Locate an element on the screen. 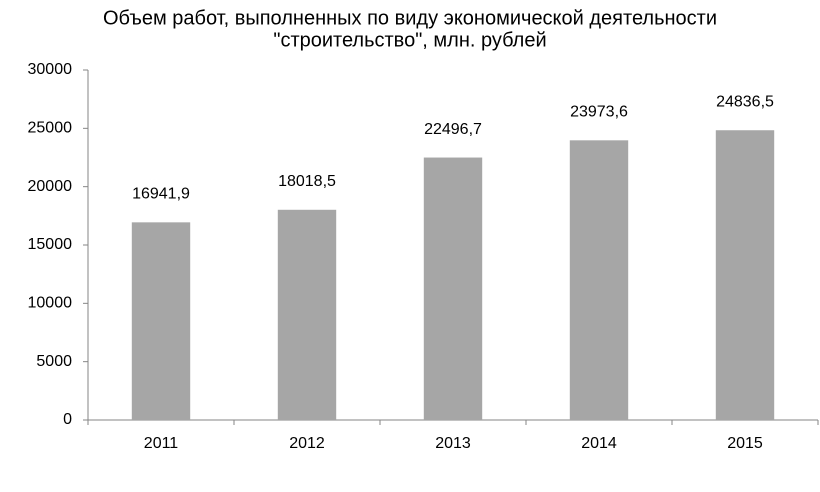 The image size is (820, 492). x-tick-label: 2011 is located at coordinates (161, 443).